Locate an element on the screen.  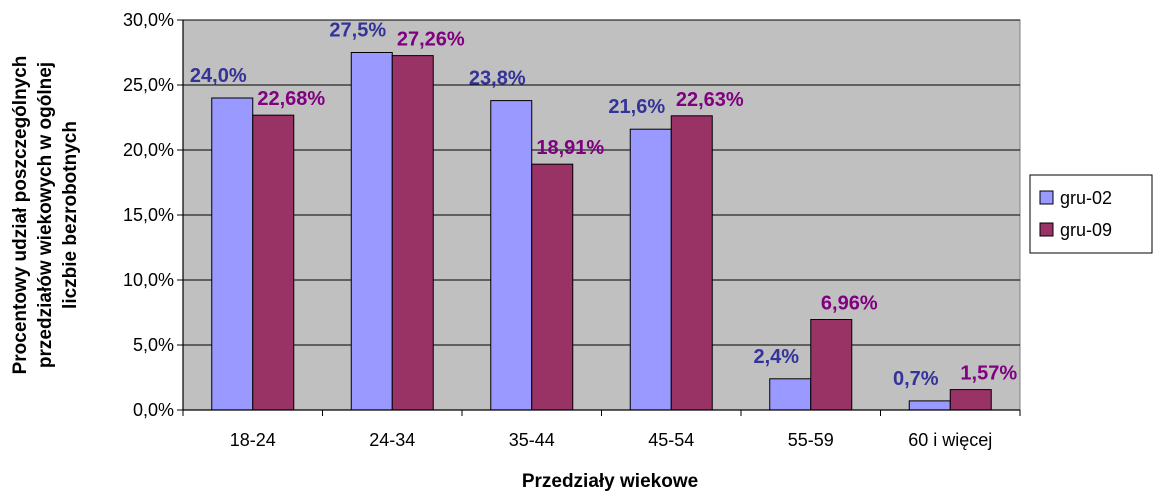
data-label-gru-09: 18,91% is located at coordinates (570, 148).